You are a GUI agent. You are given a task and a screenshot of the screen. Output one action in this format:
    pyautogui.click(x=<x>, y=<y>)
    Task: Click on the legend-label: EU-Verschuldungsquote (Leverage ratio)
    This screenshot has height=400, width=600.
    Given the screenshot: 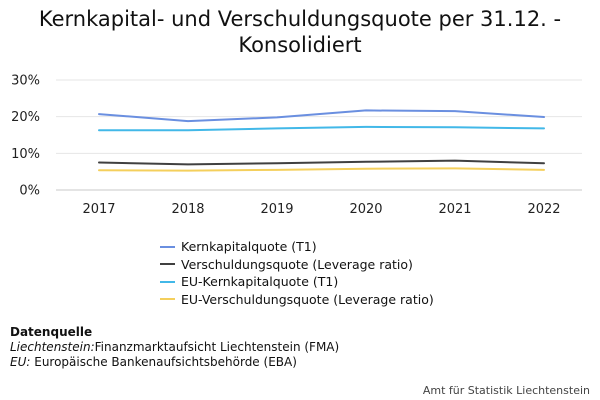 What is the action you would take?
    pyautogui.click(x=307, y=299)
    